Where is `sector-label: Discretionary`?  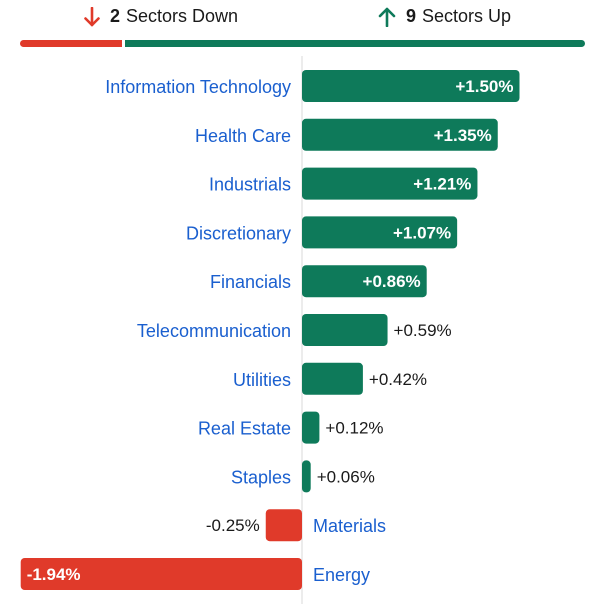 sector-label: Discretionary is located at coordinates (238, 233).